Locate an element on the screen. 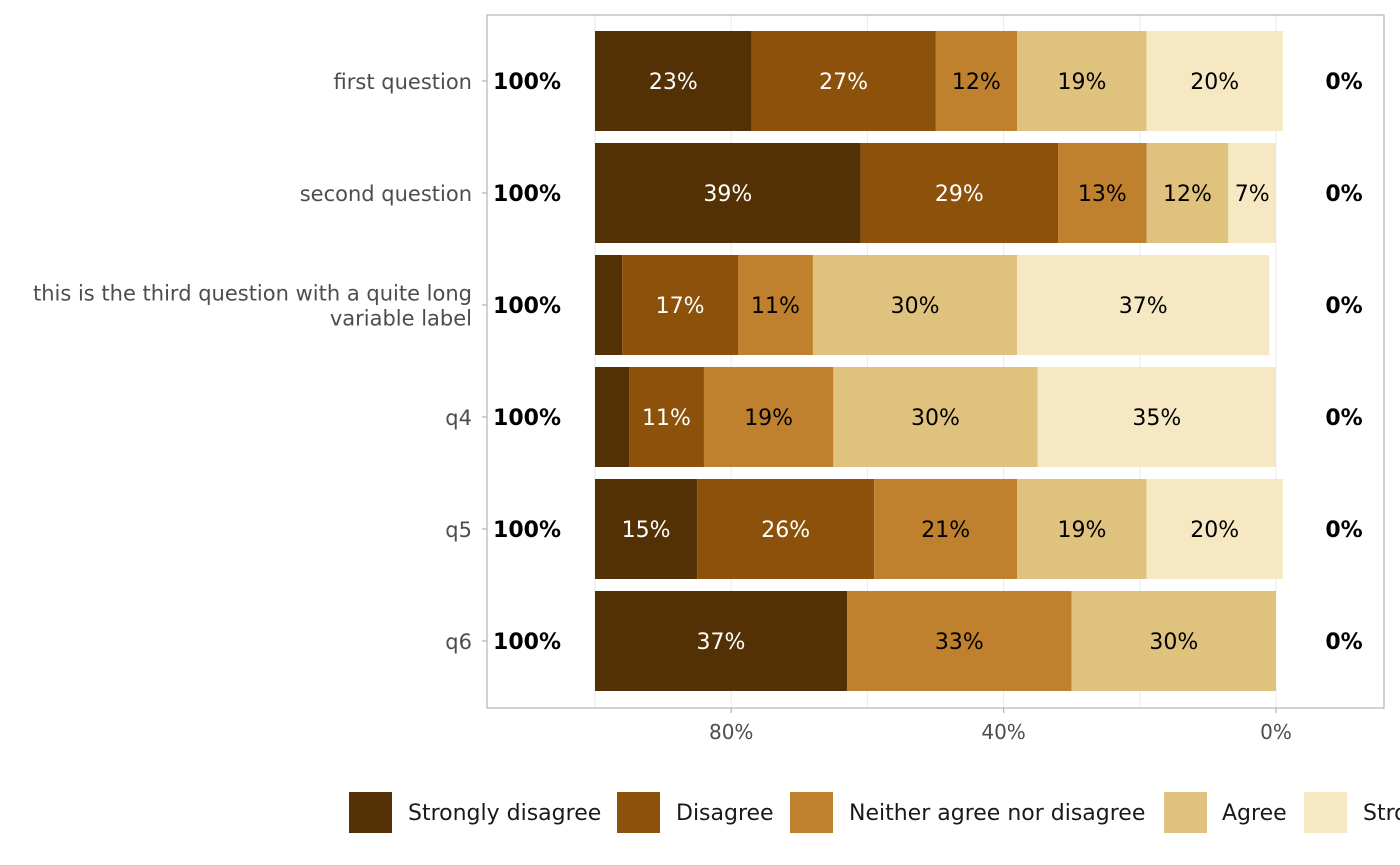 The height and width of the screenshot is (865, 1400). x-axis: 80% 40% 0% is located at coordinates (1000, 726).